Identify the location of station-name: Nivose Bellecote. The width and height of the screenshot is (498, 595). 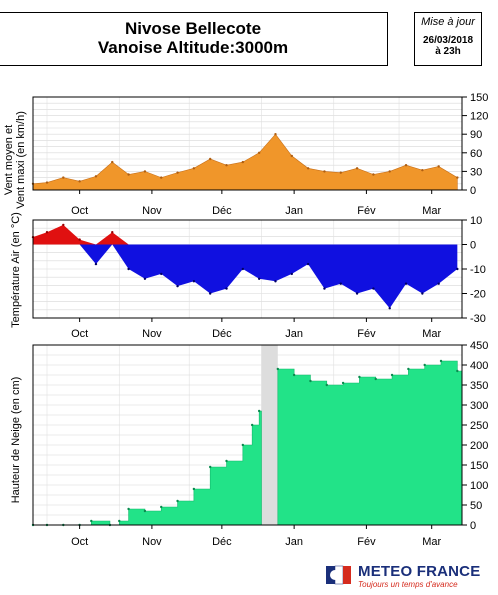
(193, 28).